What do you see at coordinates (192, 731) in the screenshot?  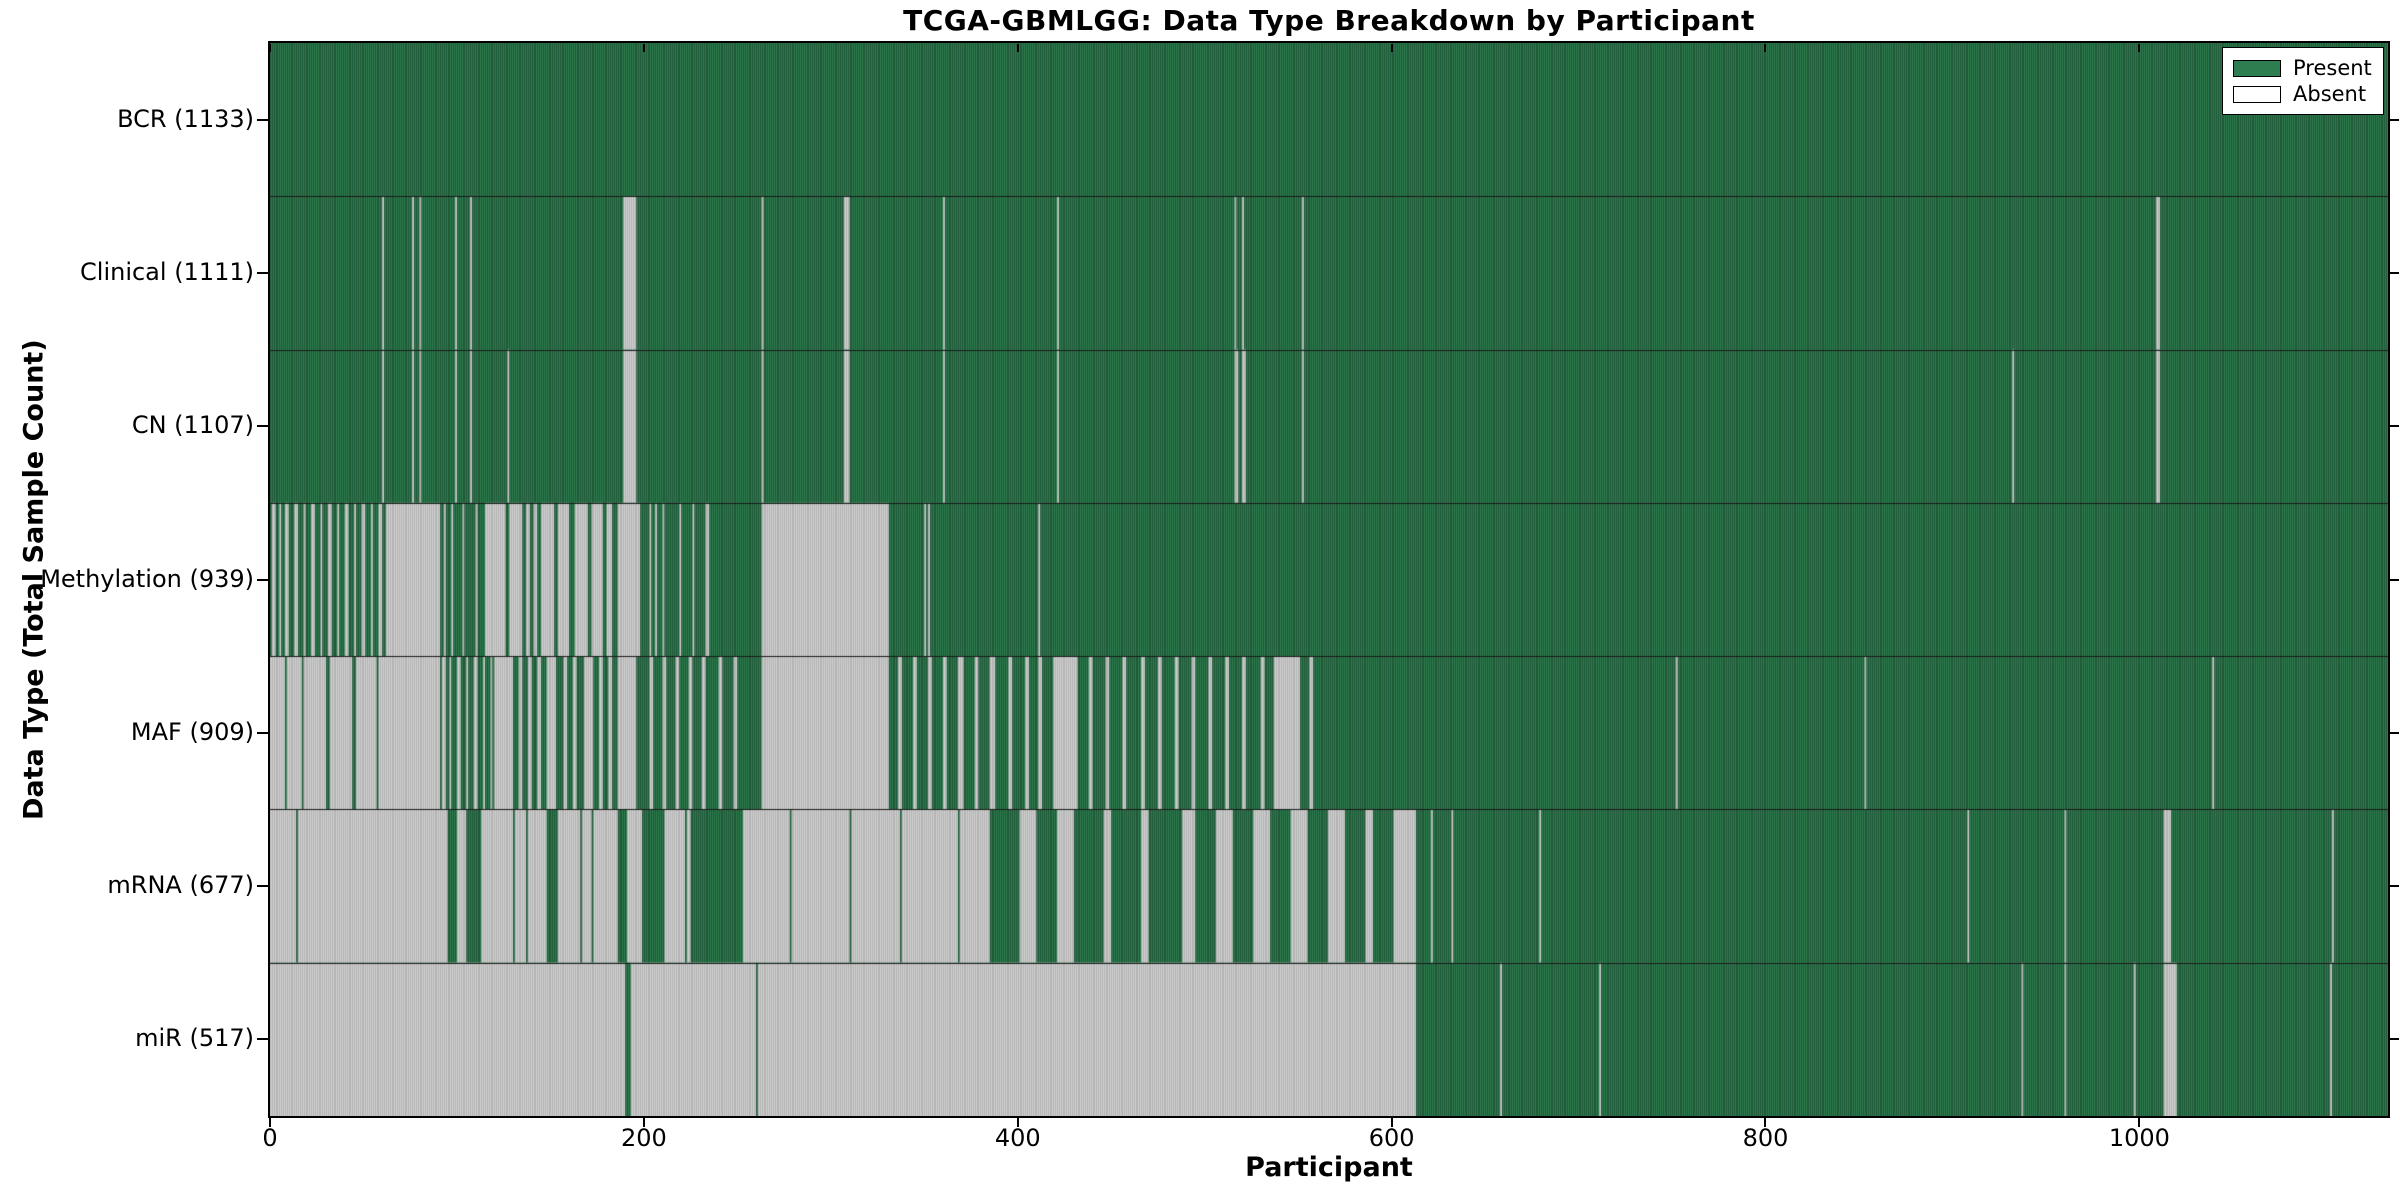 I see `y-tick-label: MAF (909)` at bounding box center [192, 731].